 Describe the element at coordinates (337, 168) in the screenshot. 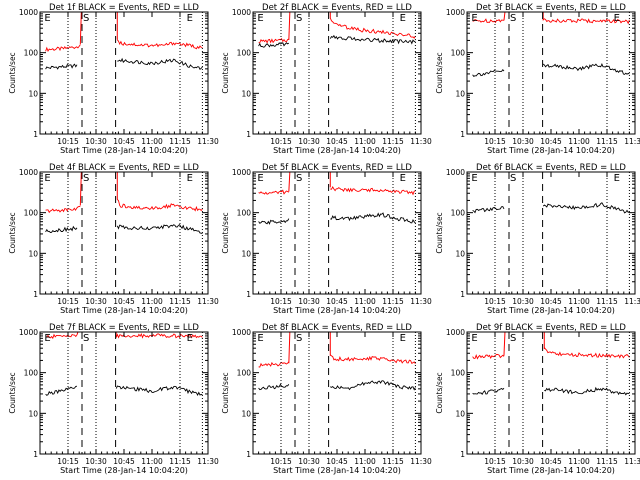

I see `panel-title: Det 5f BLACK = Events, RED = LLD` at that location.